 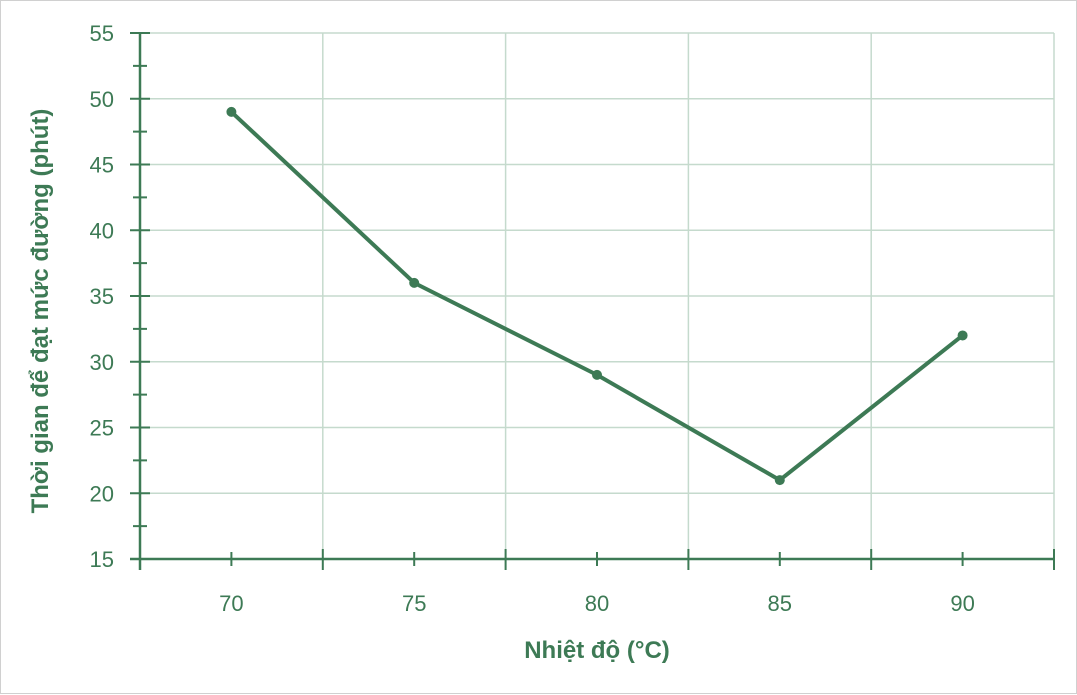 What do you see at coordinates (102, 428) in the screenshot?
I see `y-tick-label: 25` at bounding box center [102, 428].